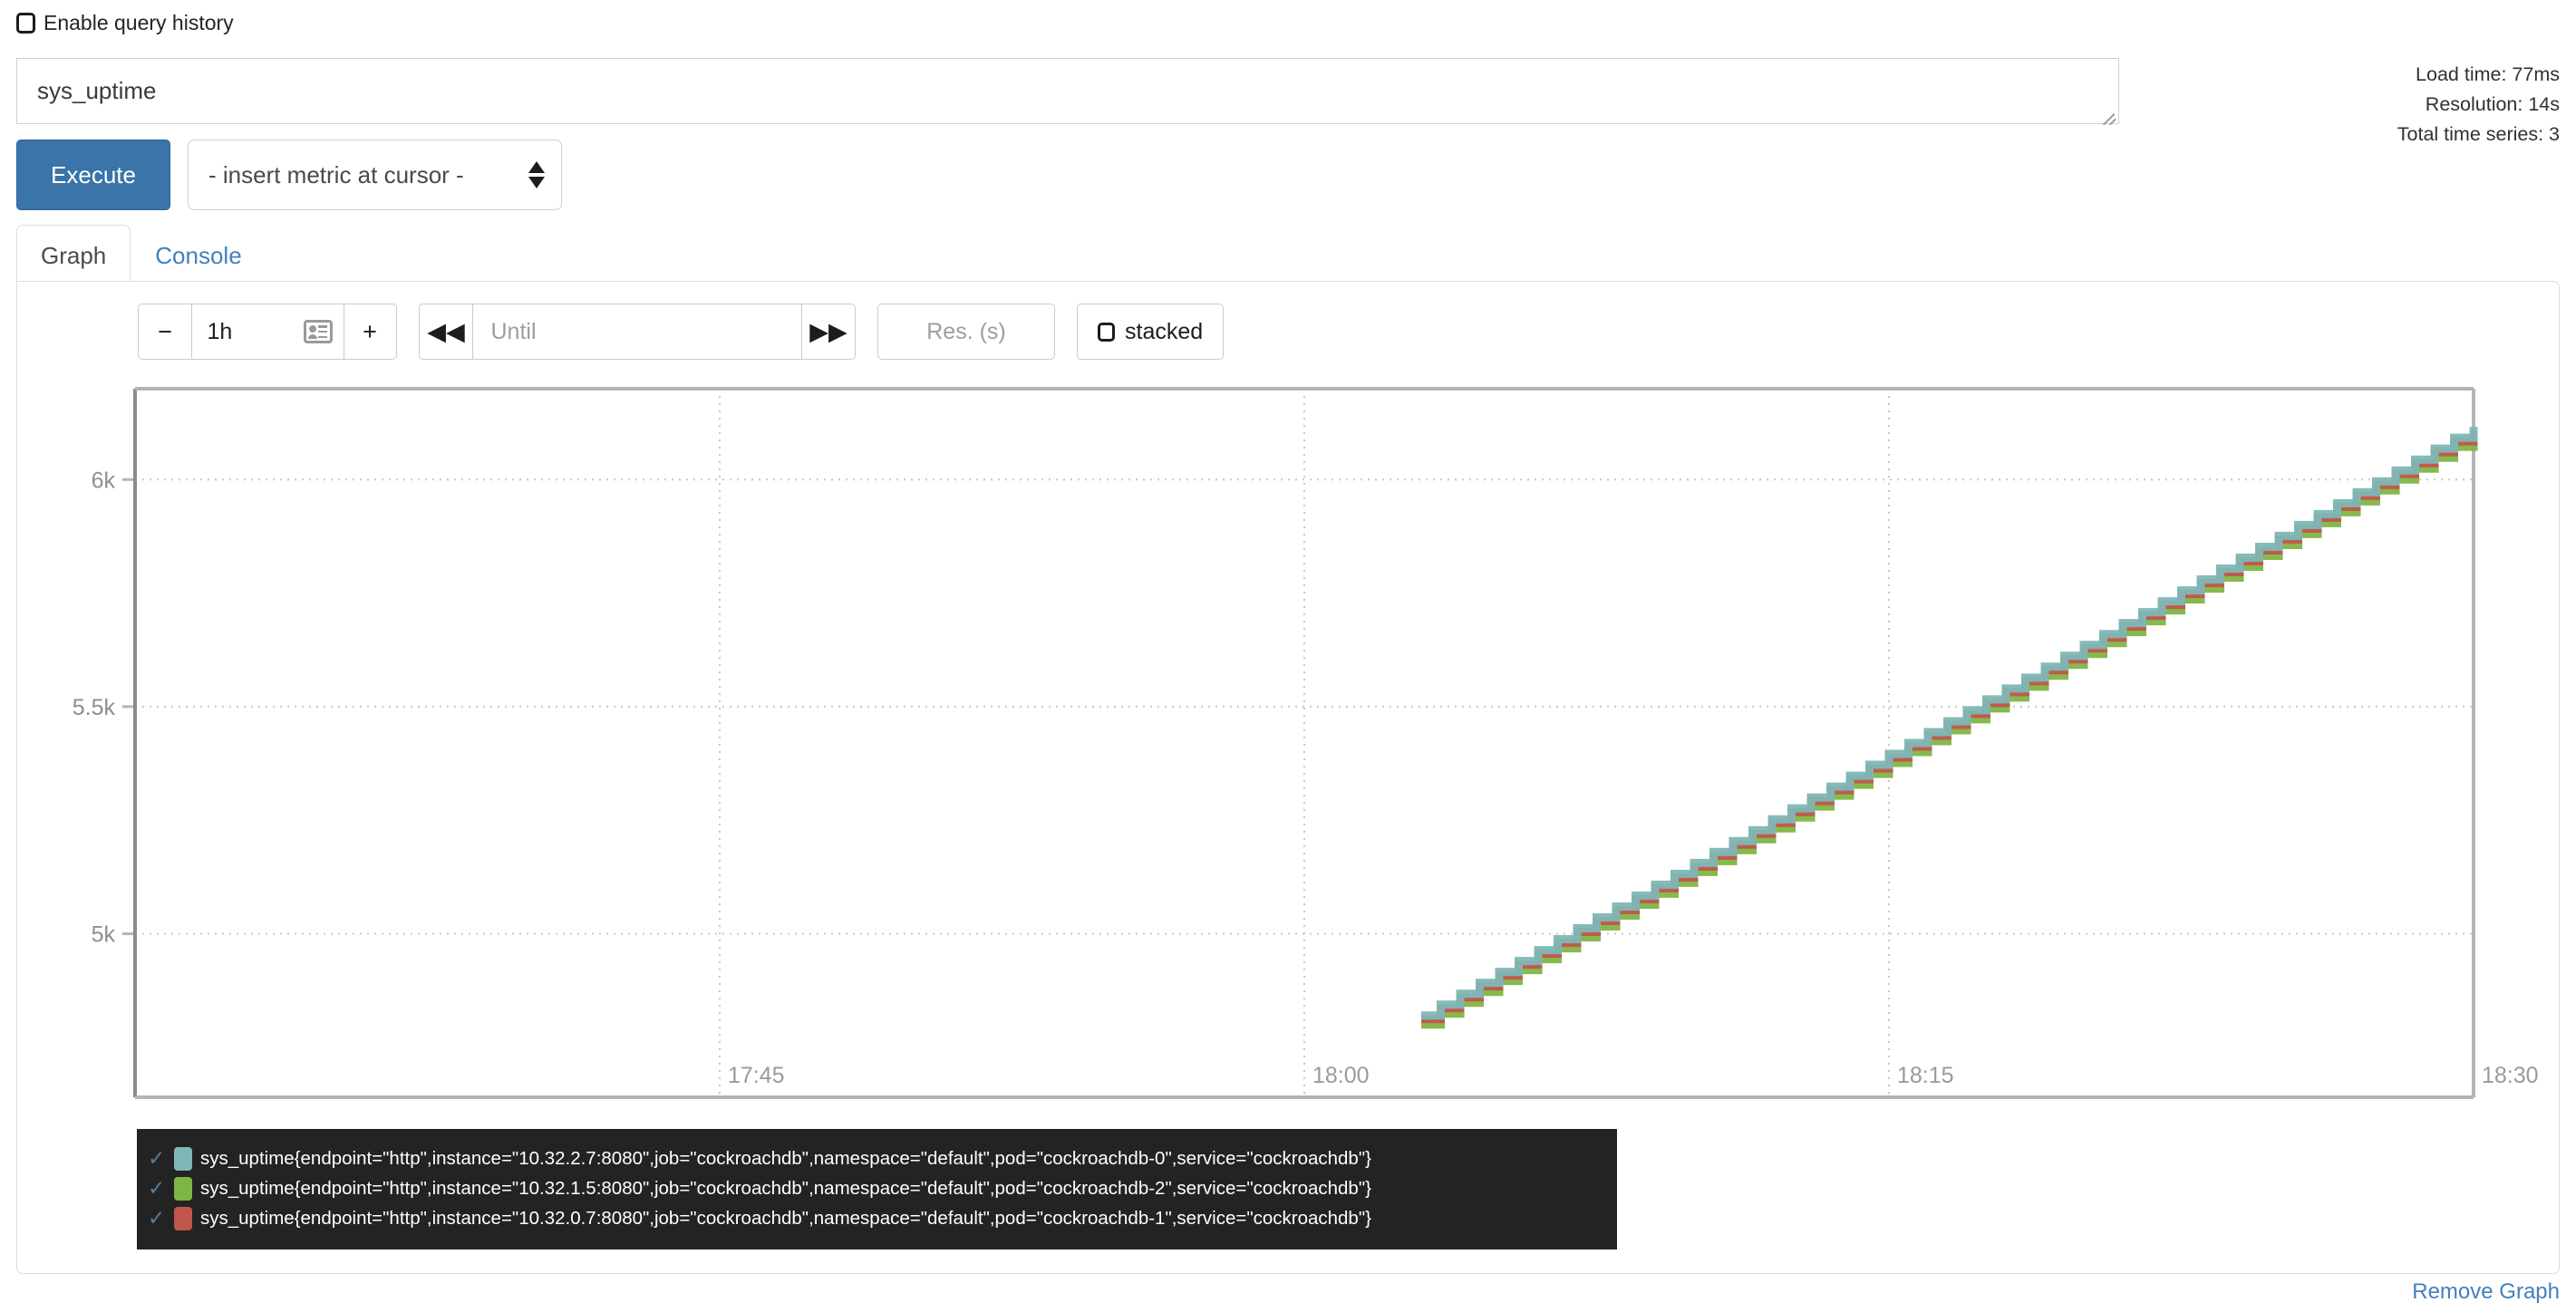 The image size is (2576, 1312). I want to click on until-group: ◀◀ Until ▶▶, so click(637, 332).